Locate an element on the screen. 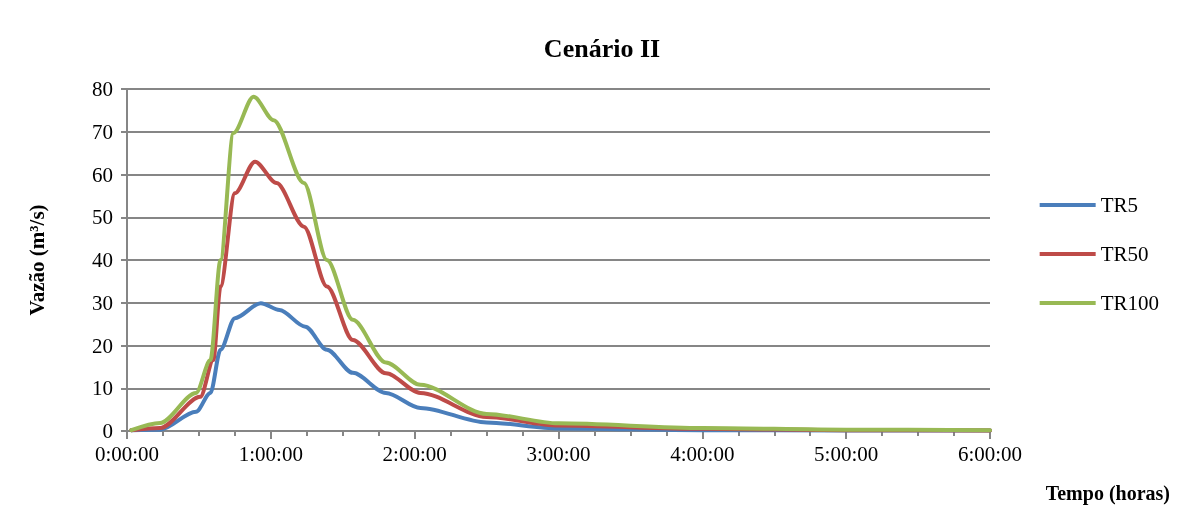 This screenshot has width=1184, height=508. x-tick-label: 3:00:00 is located at coordinates (558, 453).